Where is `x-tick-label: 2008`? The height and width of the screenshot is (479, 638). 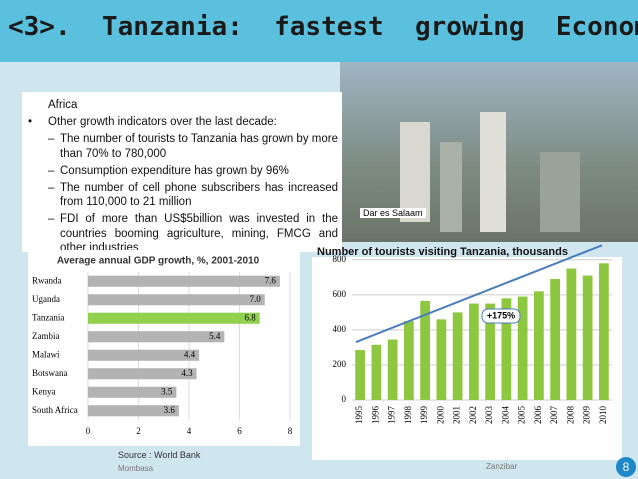
x-tick-label: 2008 is located at coordinates (570, 415).